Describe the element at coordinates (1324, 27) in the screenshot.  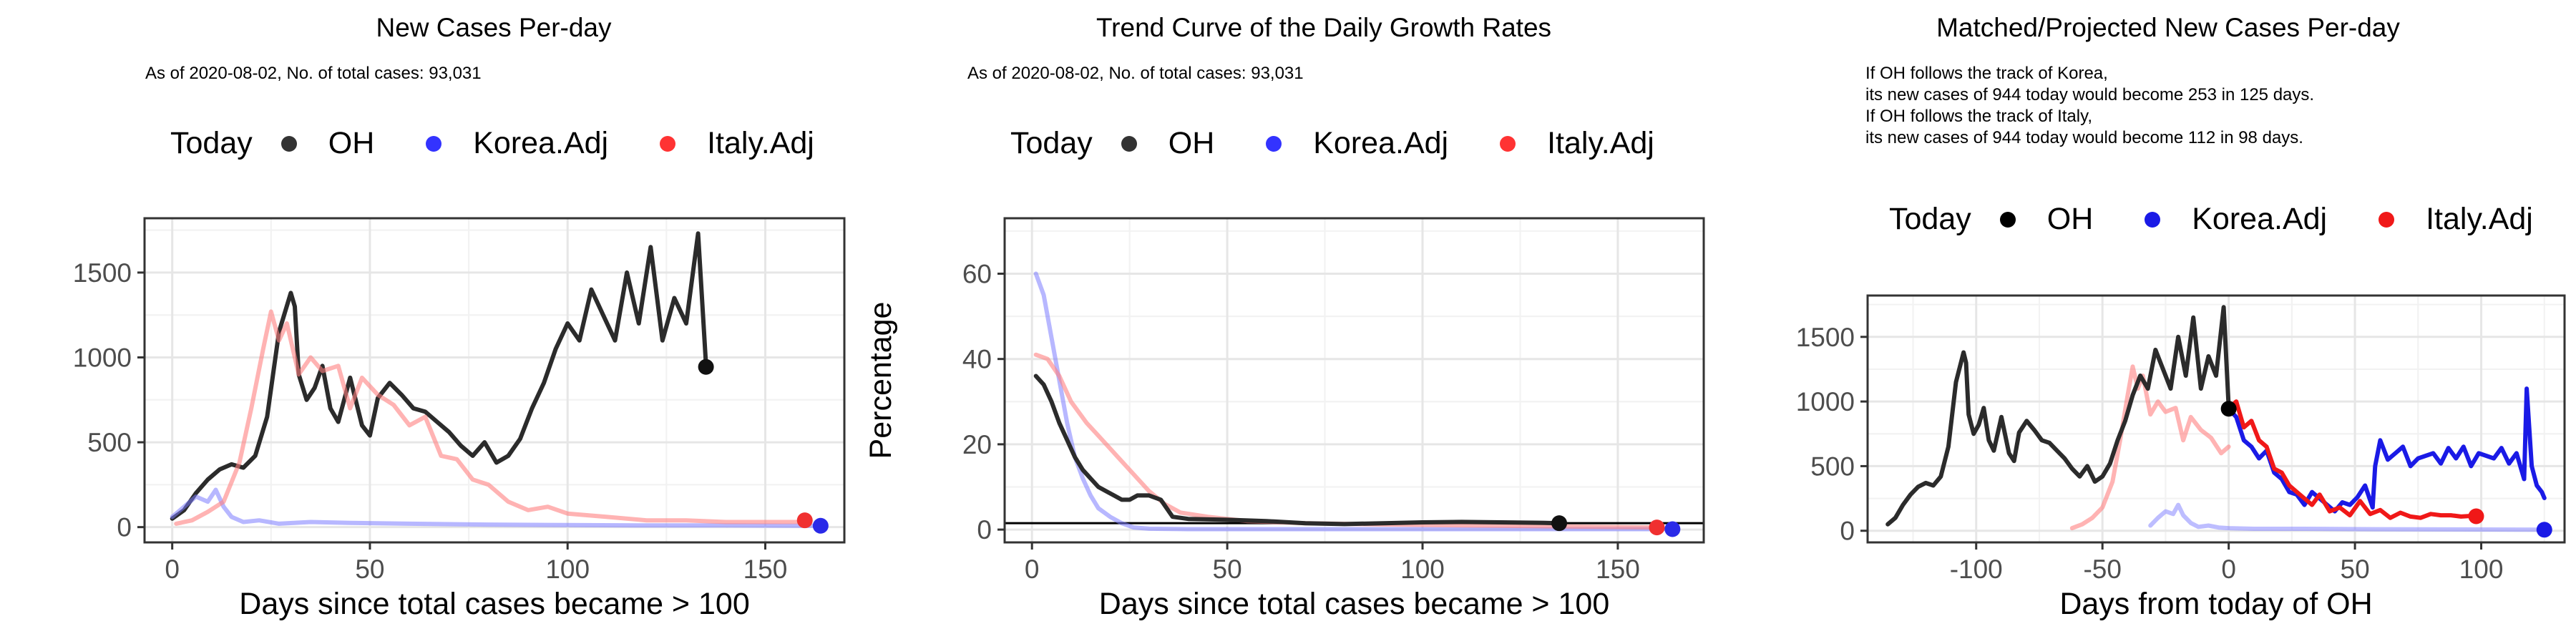
I see `chart-title: Trend Curve of the Daily Growth Rates` at that location.